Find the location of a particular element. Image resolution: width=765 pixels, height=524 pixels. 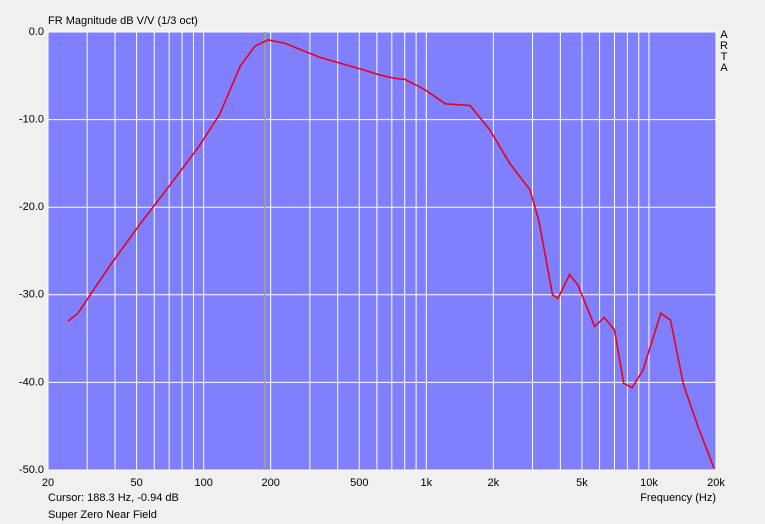

y-tick-label: -40.0 is located at coordinates (31, 382).